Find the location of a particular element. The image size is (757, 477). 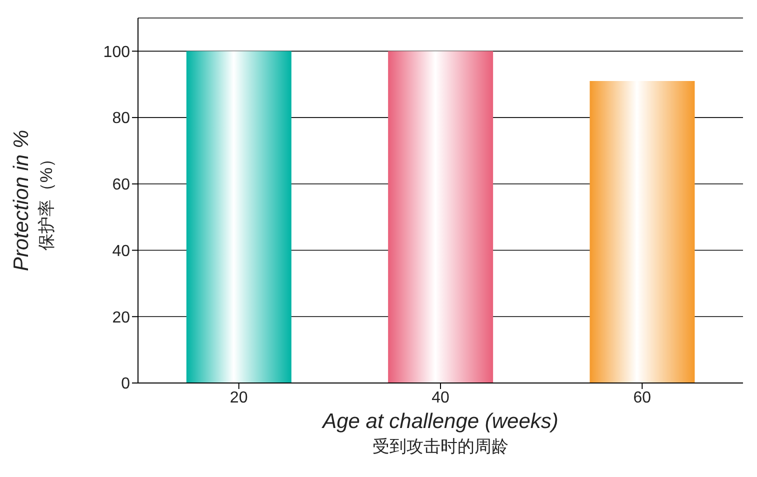

y-tick-label: 80 is located at coordinates (121, 119).